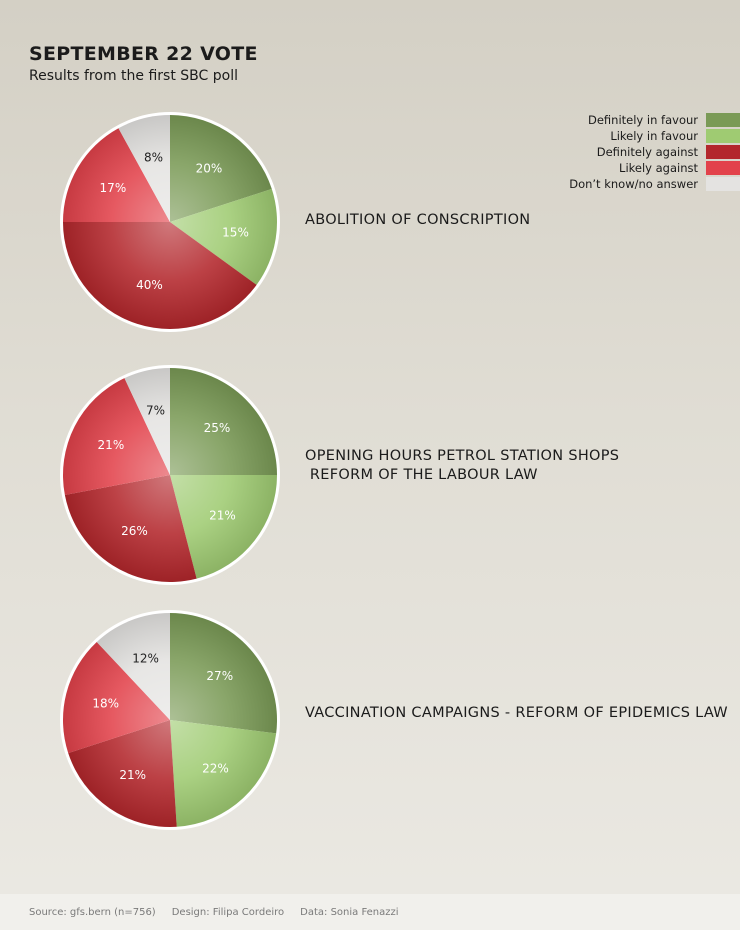 The height and width of the screenshot is (930, 740). What do you see at coordinates (633, 183) in the screenshot?
I see `legend-label: Don’t know/no answer` at bounding box center [633, 183].